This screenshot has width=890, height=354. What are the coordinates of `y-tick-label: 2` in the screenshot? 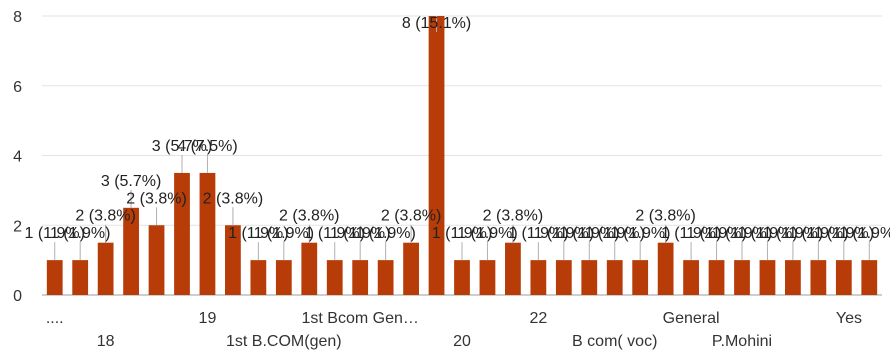 It's located at (17, 226).